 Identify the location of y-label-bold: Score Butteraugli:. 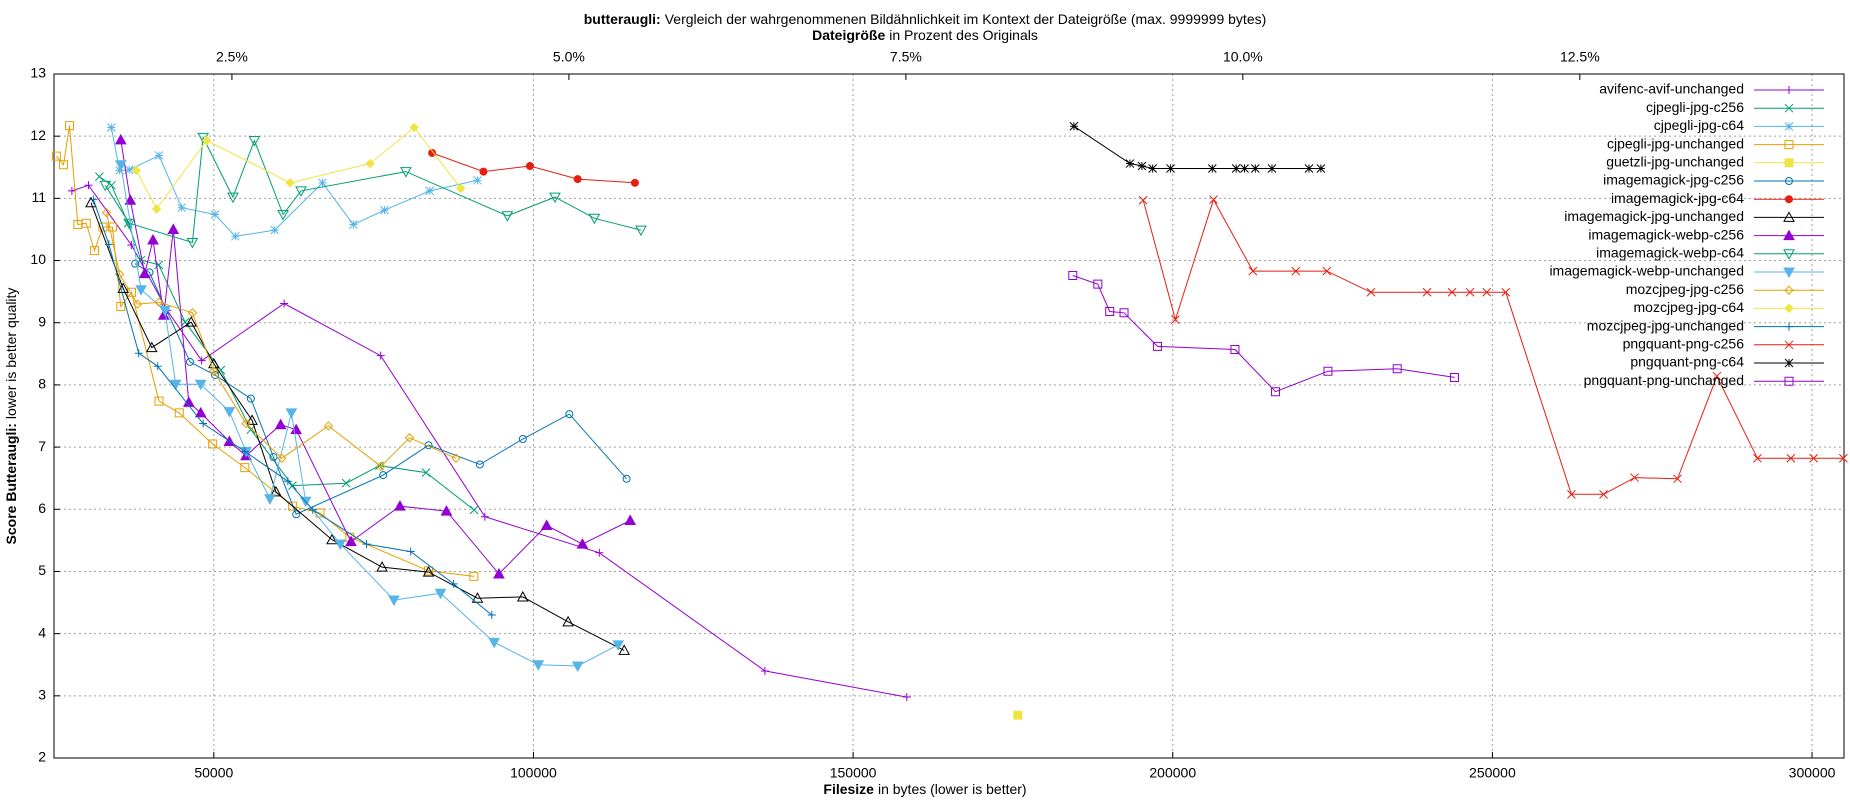
(11, 483).